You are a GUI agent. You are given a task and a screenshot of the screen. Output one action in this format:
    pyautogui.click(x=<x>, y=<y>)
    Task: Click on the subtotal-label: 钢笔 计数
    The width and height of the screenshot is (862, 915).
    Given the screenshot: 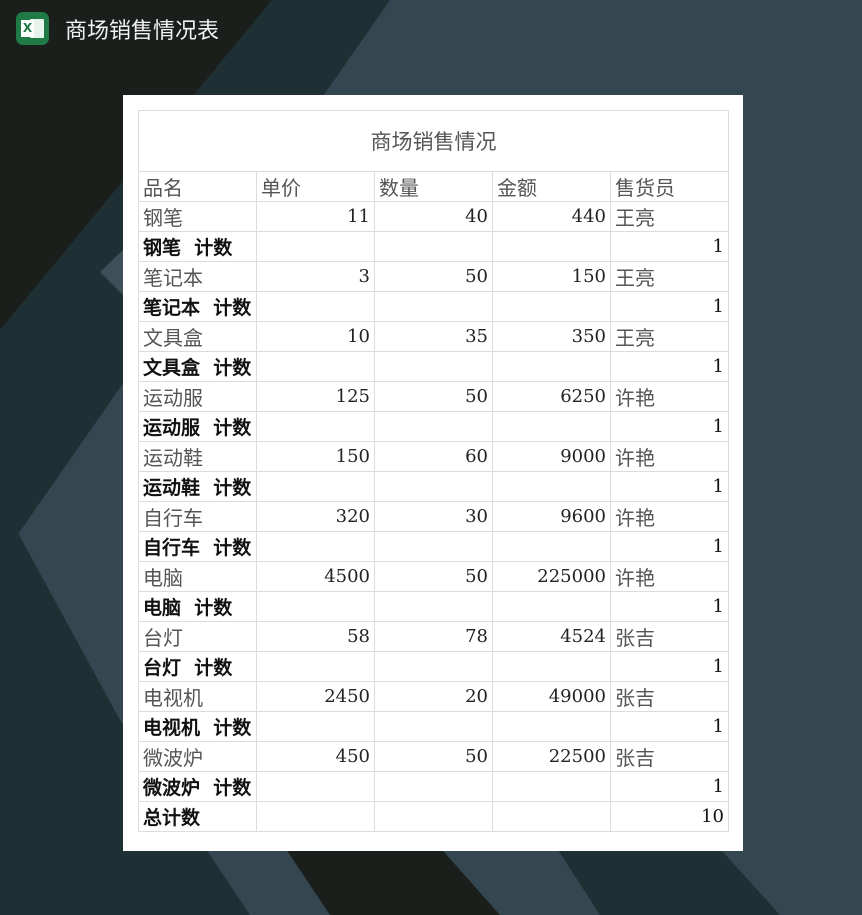 What is the action you would take?
    pyautogui.click(x=197, y=246)
    